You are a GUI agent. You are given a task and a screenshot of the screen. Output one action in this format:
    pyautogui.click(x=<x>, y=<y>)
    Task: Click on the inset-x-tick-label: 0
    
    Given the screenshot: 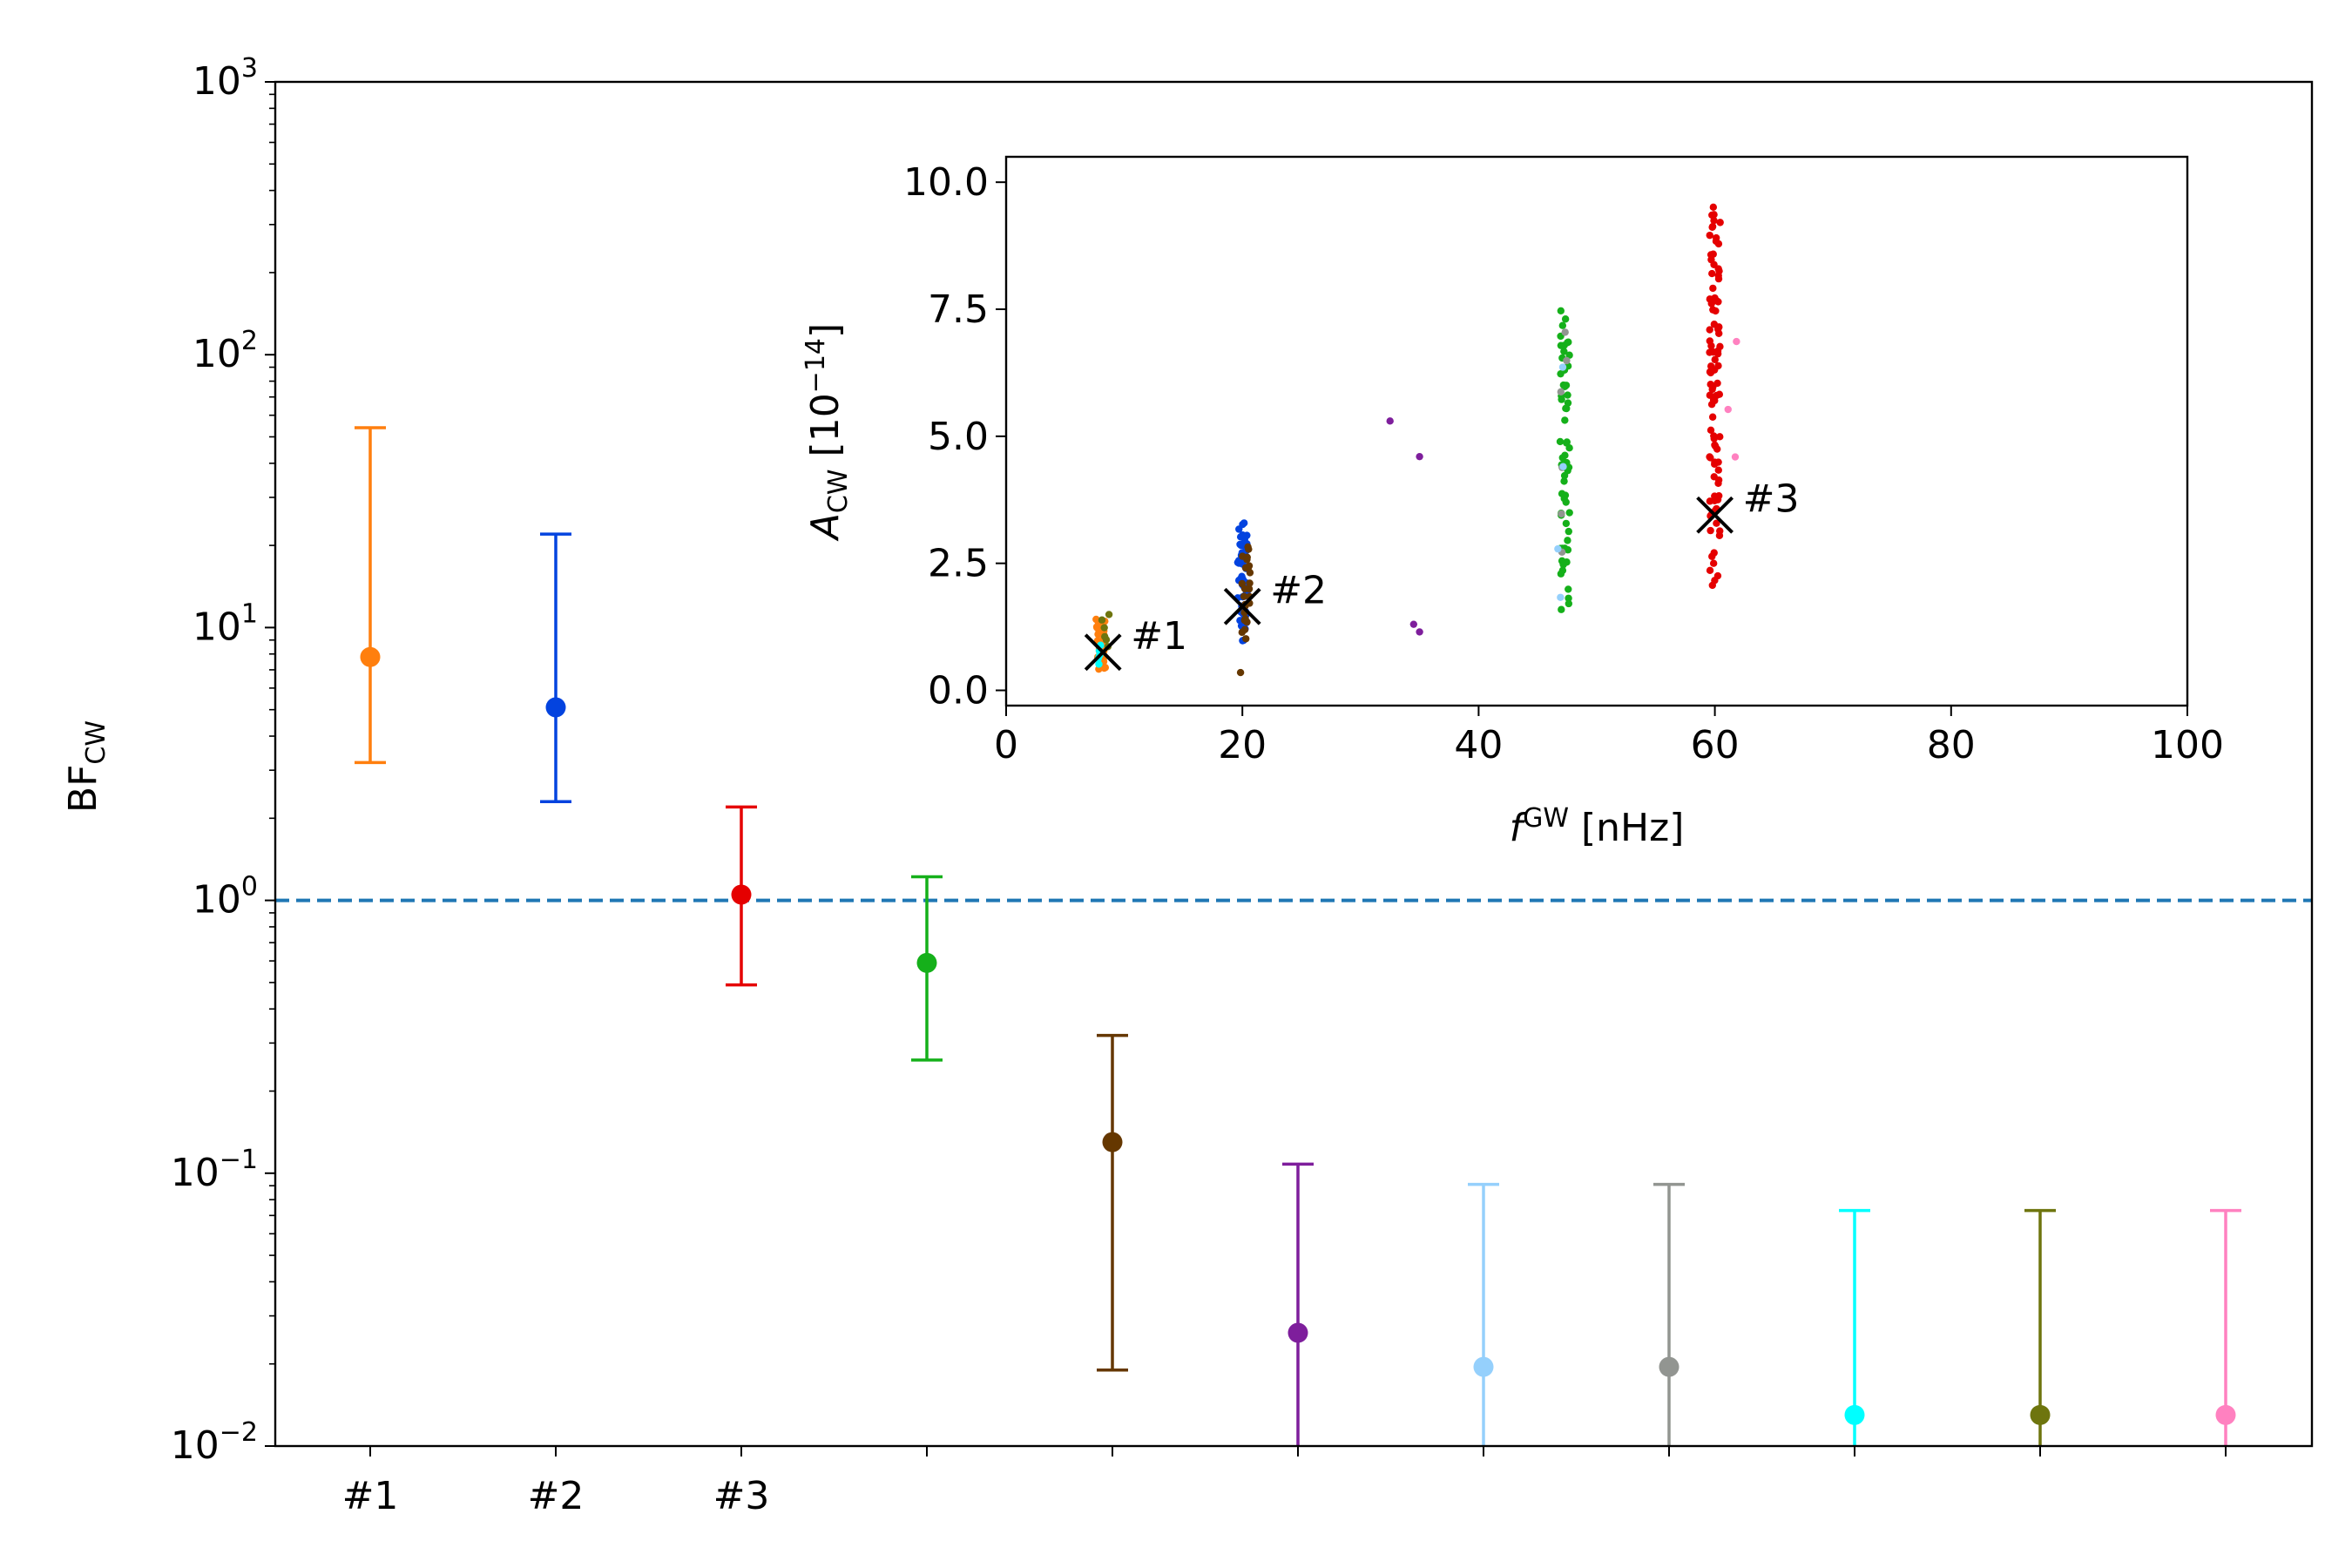 What is the action you would take?
    pyautogui.click(x=1006, y=745)
    